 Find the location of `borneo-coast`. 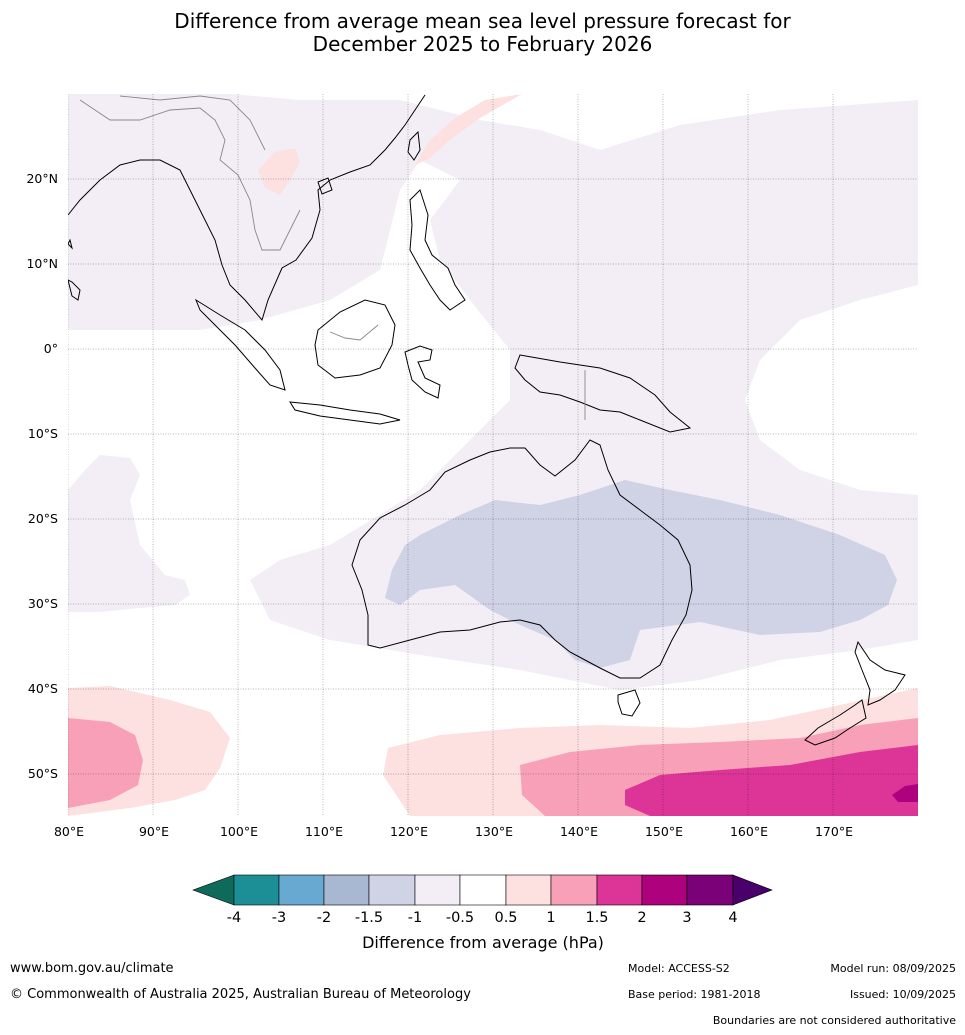

borneo-coast is located at coordinates (355, 339).